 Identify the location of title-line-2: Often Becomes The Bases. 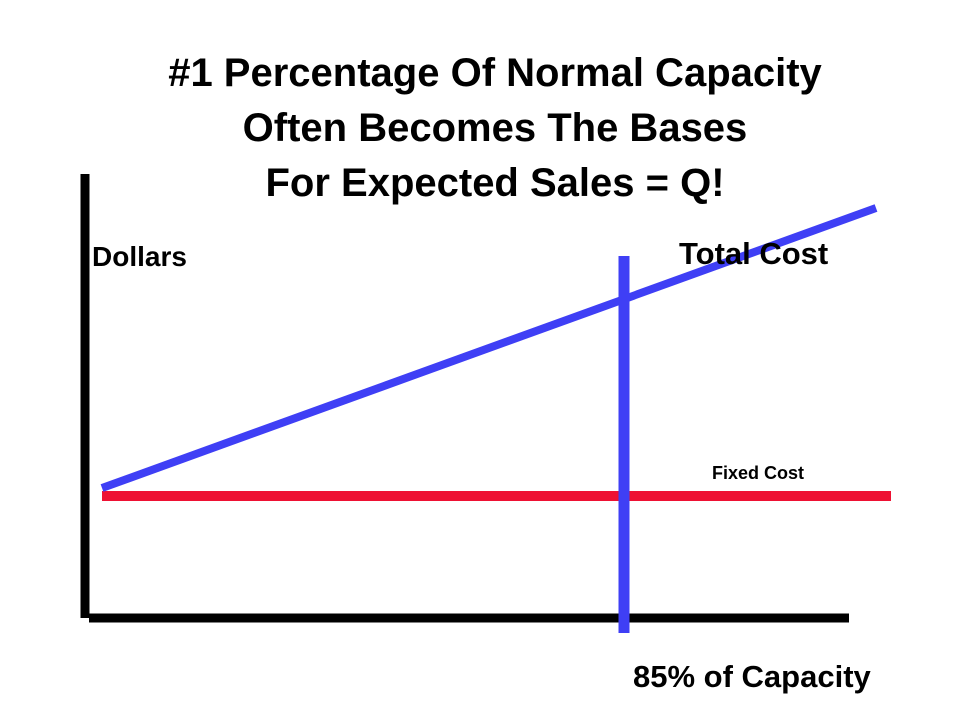
(495, 128).